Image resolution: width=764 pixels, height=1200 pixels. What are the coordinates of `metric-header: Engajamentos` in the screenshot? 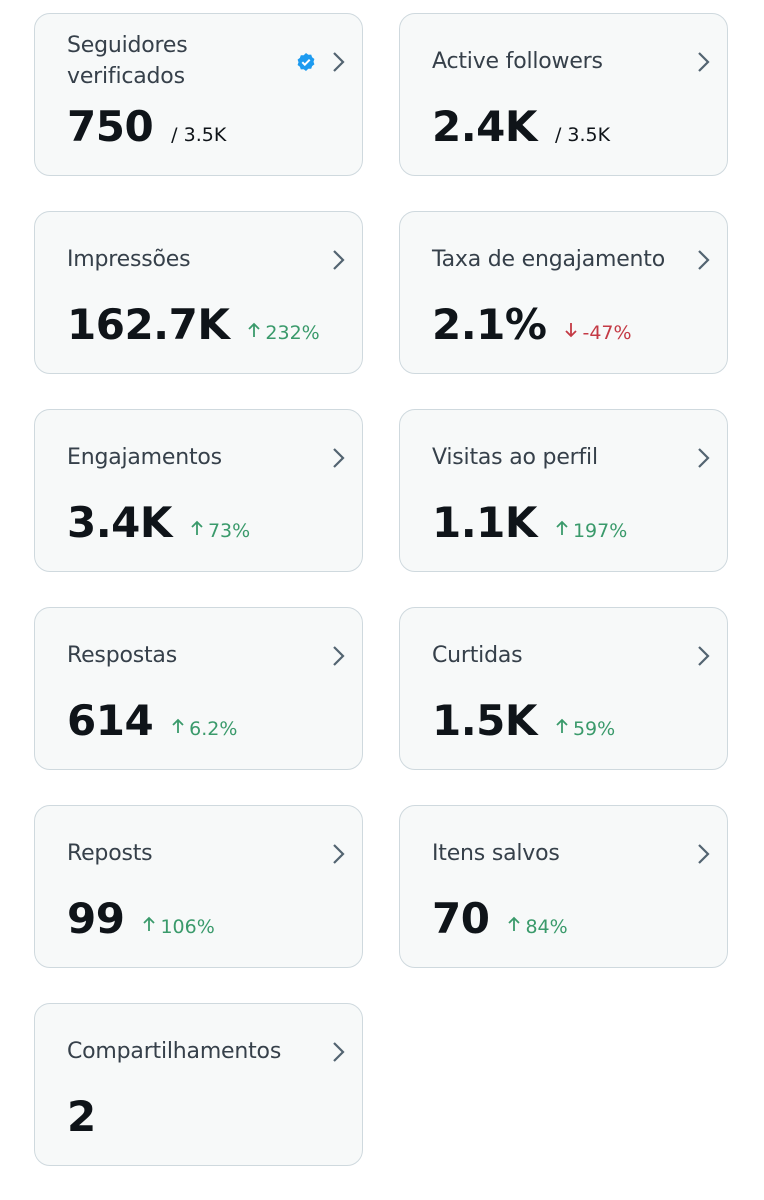 It's located at (185, 457).